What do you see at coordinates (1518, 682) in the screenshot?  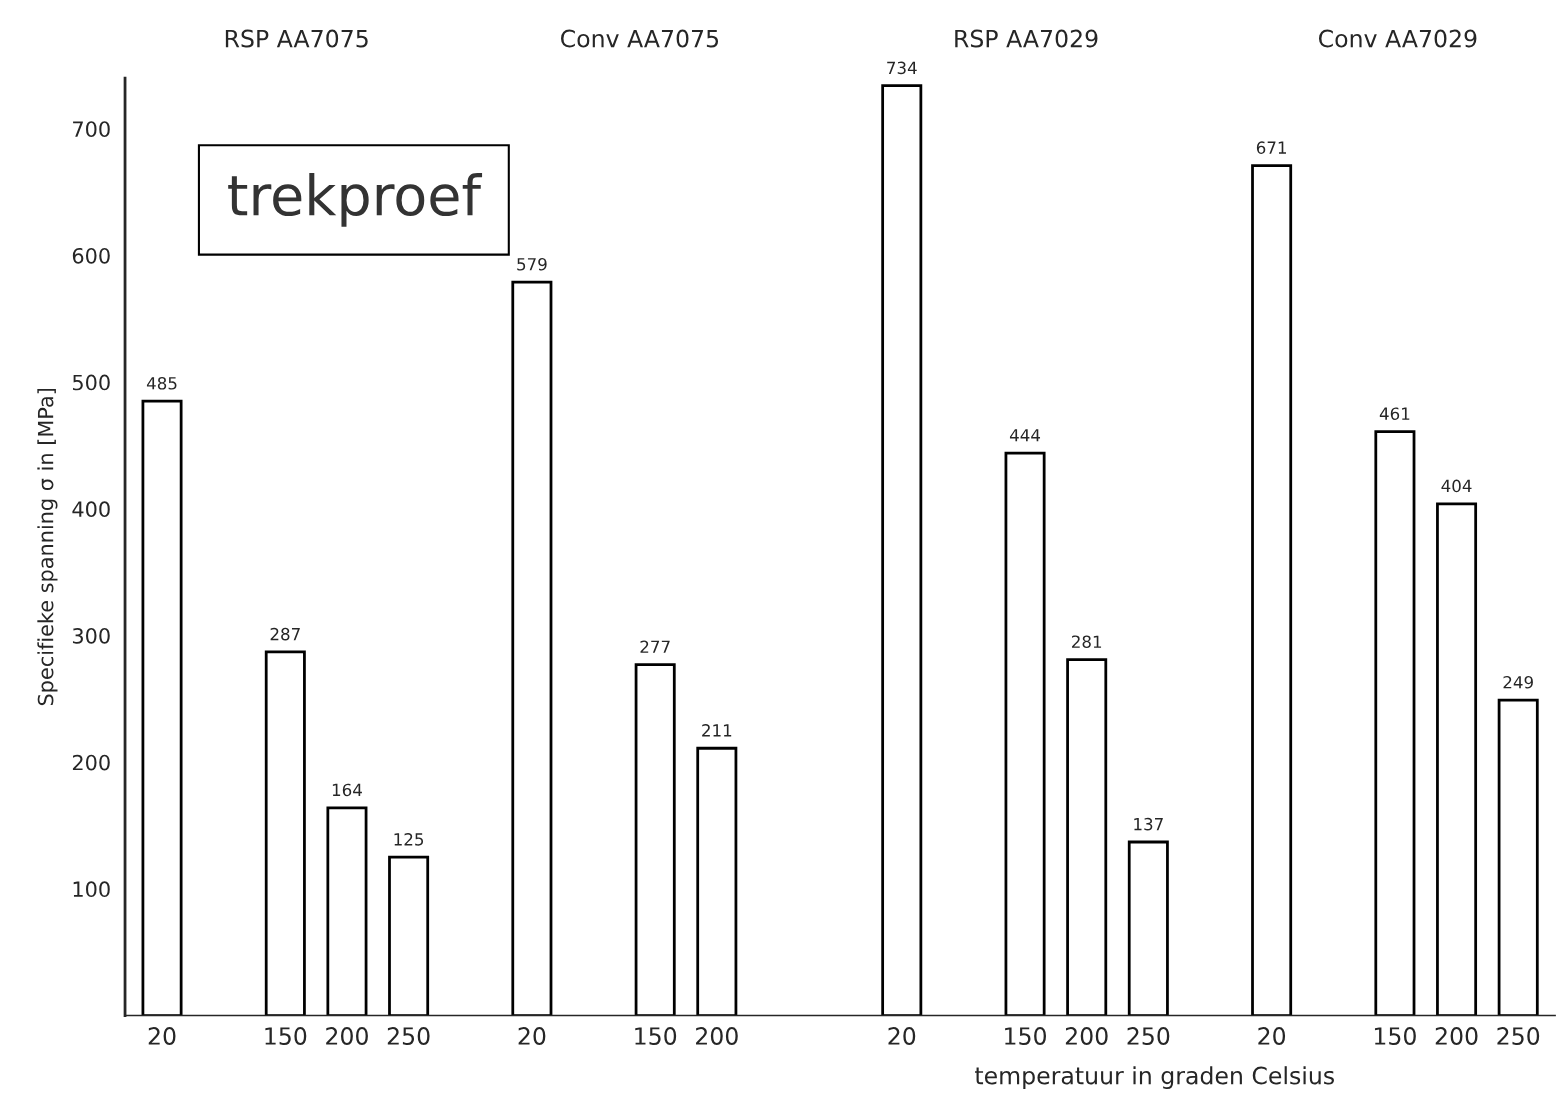 I see `data-label: 249` at bounding box center [1518, 682].